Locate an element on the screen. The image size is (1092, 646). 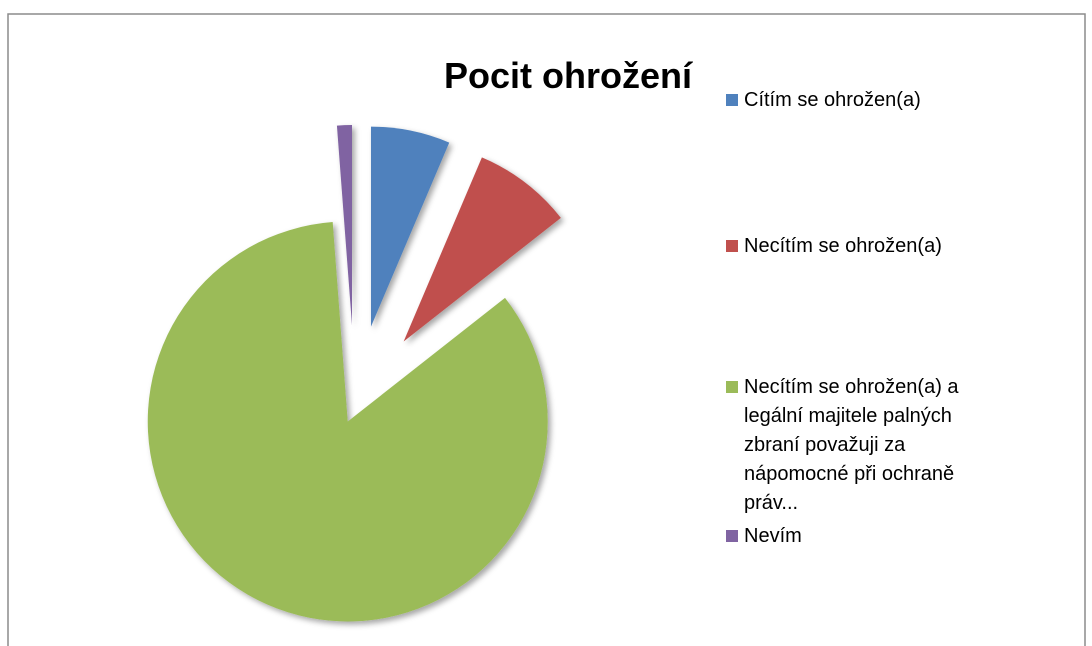
legend-item: Cítím se ohrožen(a) is located at coordinates (856, 100).